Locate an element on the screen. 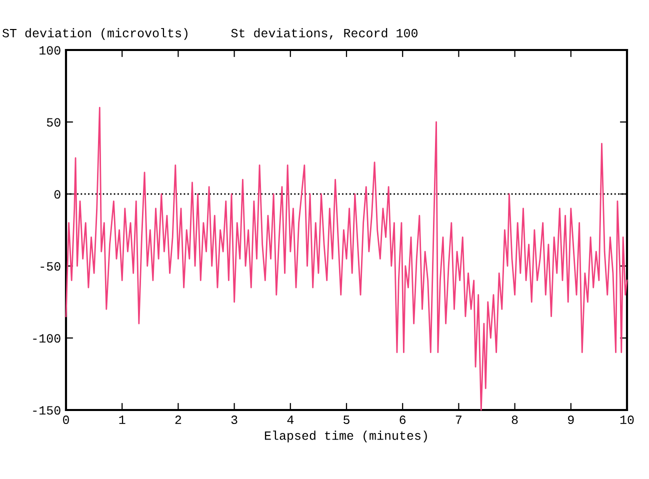 This screenshot has width=649, height=479. y-tick-label: -100 is located at coordinates (46, 338).